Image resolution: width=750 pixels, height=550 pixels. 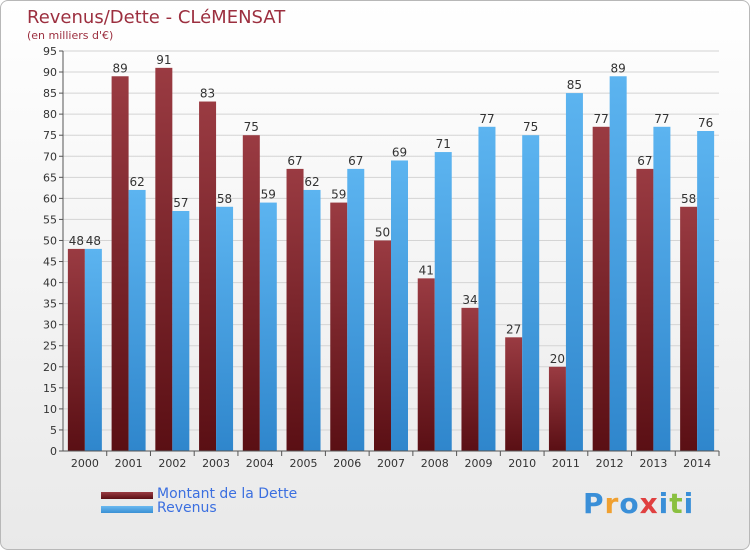 What do you see at coordinates (629, 503) in the screenshot?
I see `logo-letter: o` at bounding box center [629, 503].